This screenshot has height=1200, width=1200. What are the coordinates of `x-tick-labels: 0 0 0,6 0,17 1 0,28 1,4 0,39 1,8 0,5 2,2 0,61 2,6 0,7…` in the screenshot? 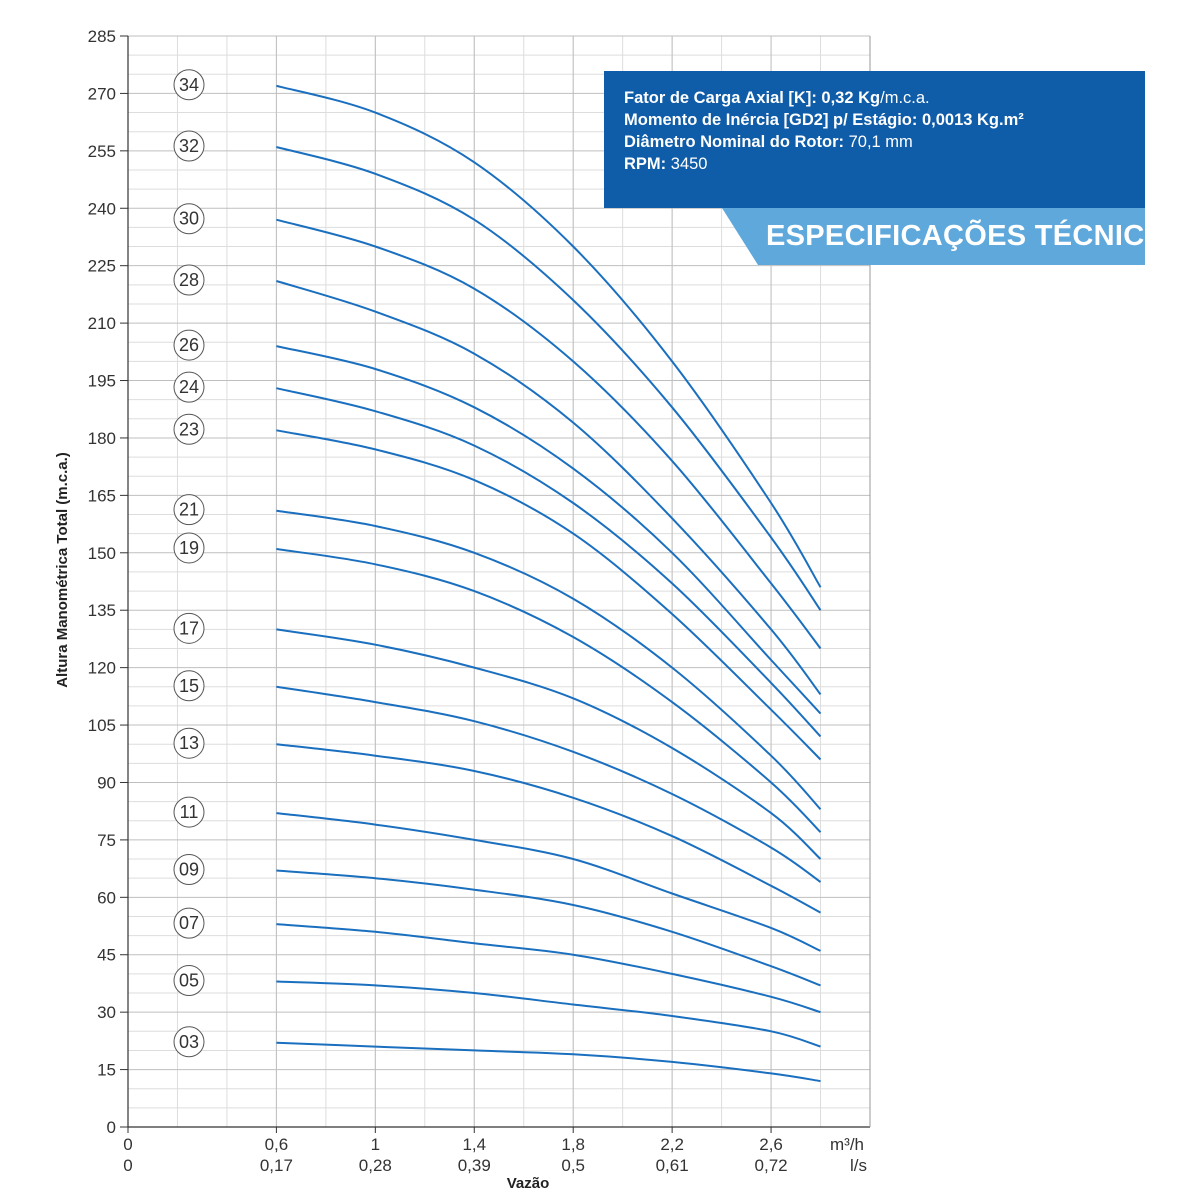 It's located at (455, 1155).